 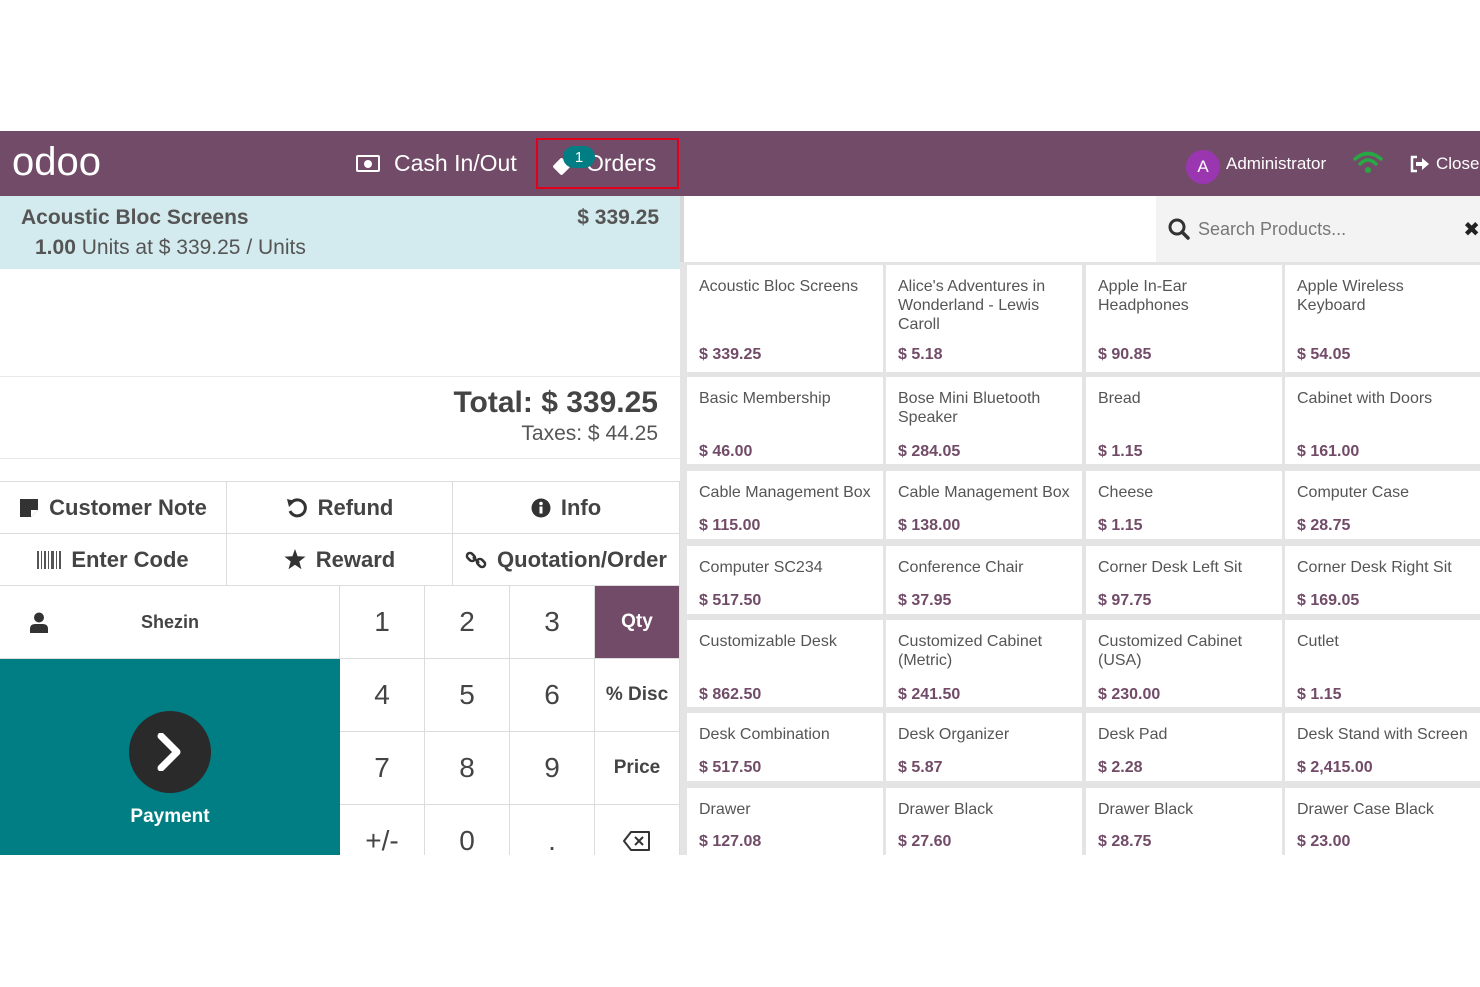 I want to click on product-price: $ 127.08, so click(x=730, y=841).